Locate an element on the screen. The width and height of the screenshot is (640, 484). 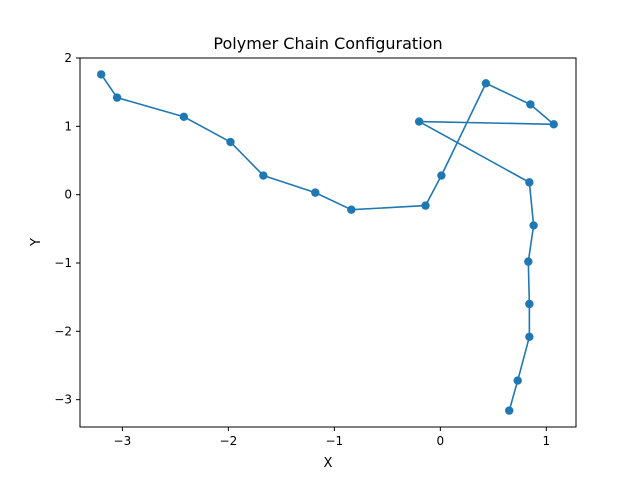
x-axis-label: X is located at coordinates (328, 463).